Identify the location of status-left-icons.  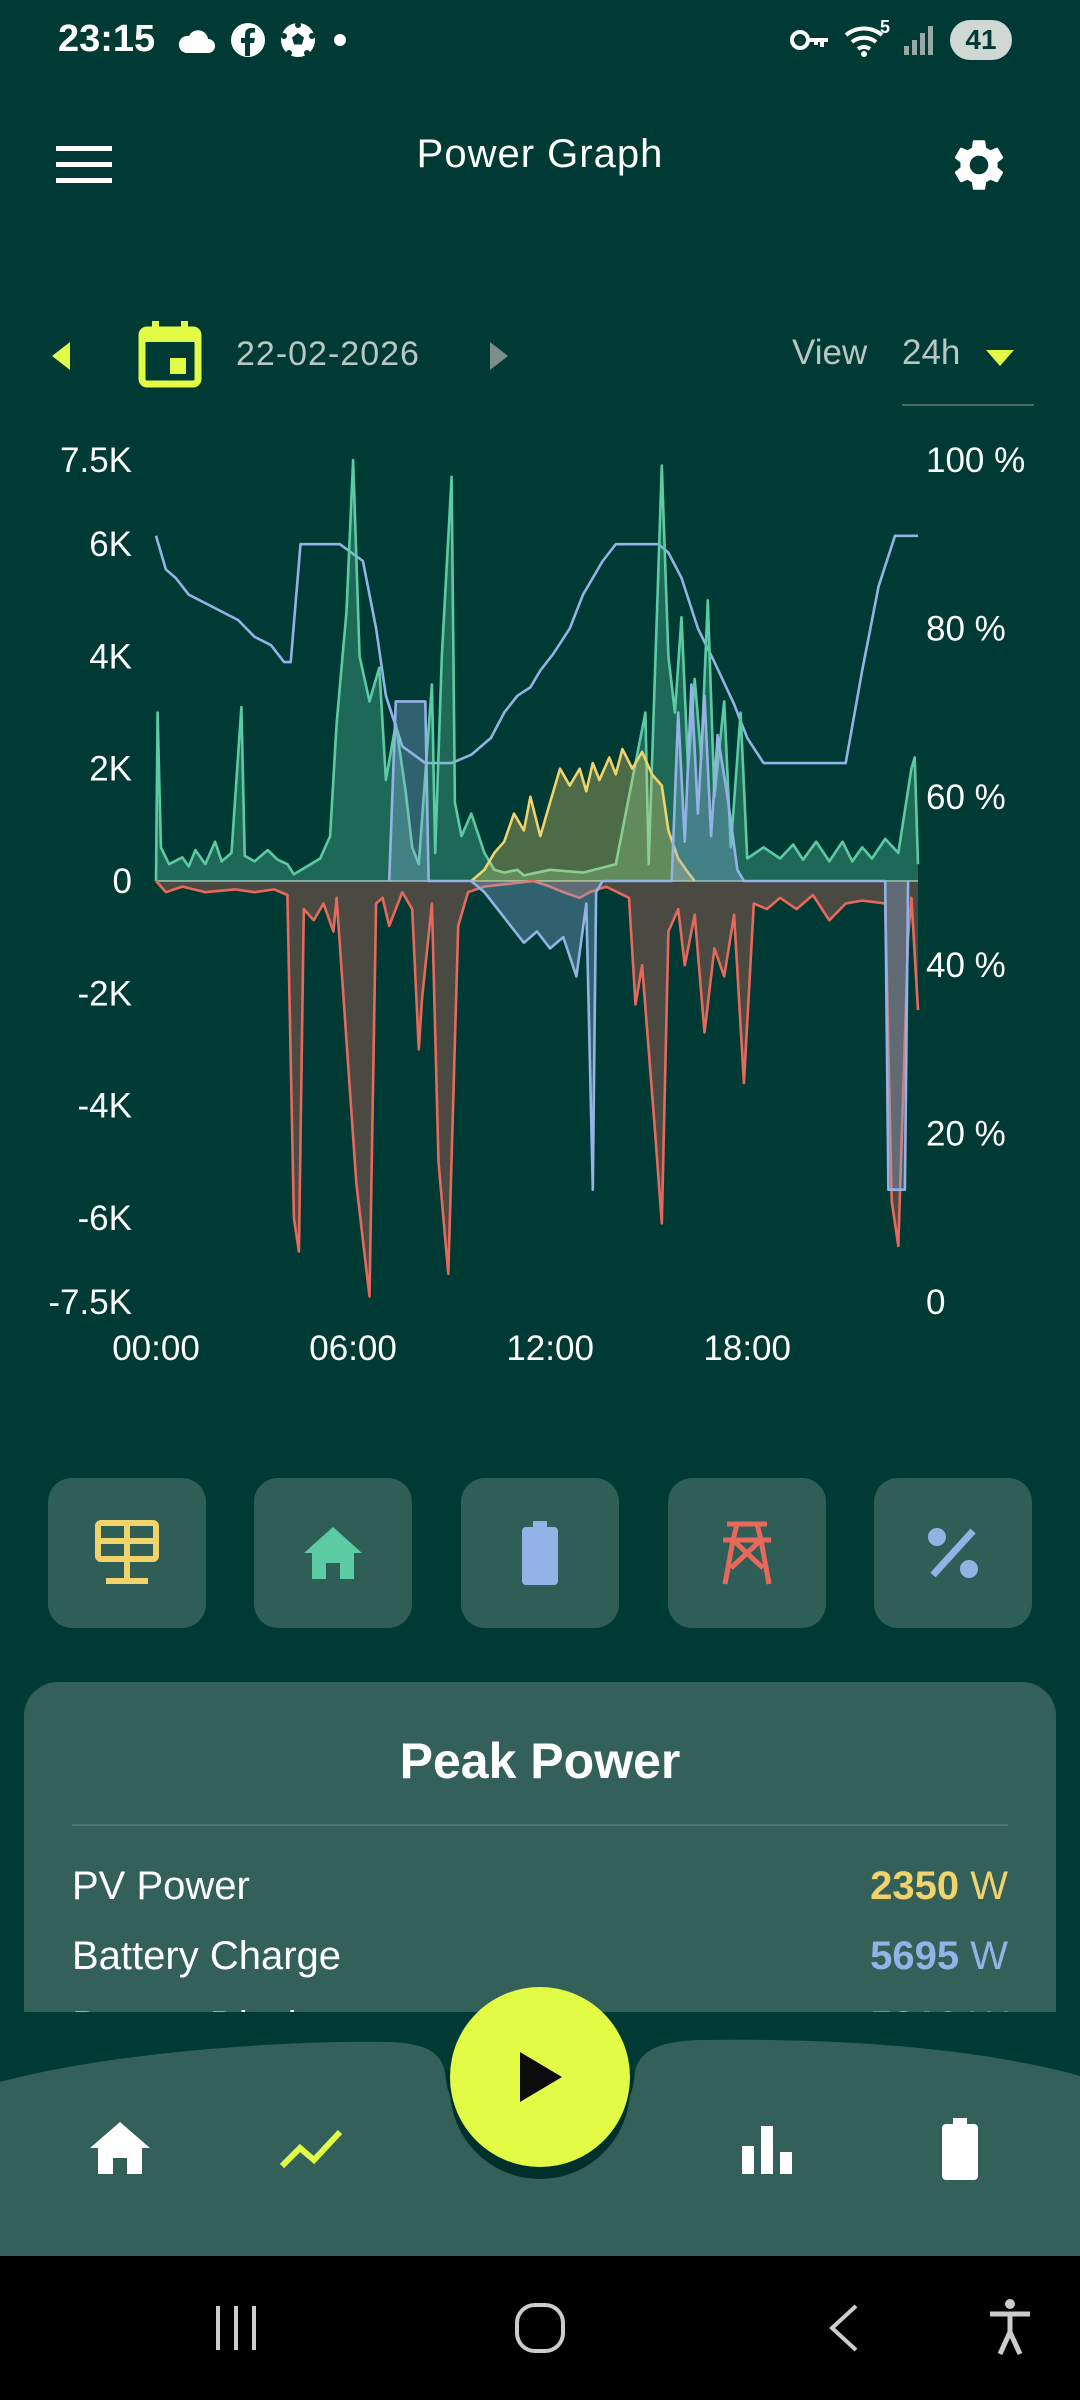
(263, 40).